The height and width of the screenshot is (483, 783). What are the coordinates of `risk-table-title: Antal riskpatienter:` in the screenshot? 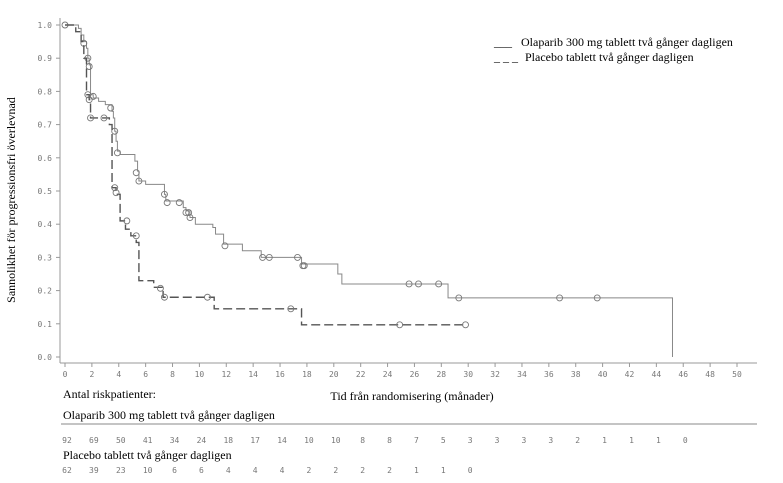 It's located at (109, 394).